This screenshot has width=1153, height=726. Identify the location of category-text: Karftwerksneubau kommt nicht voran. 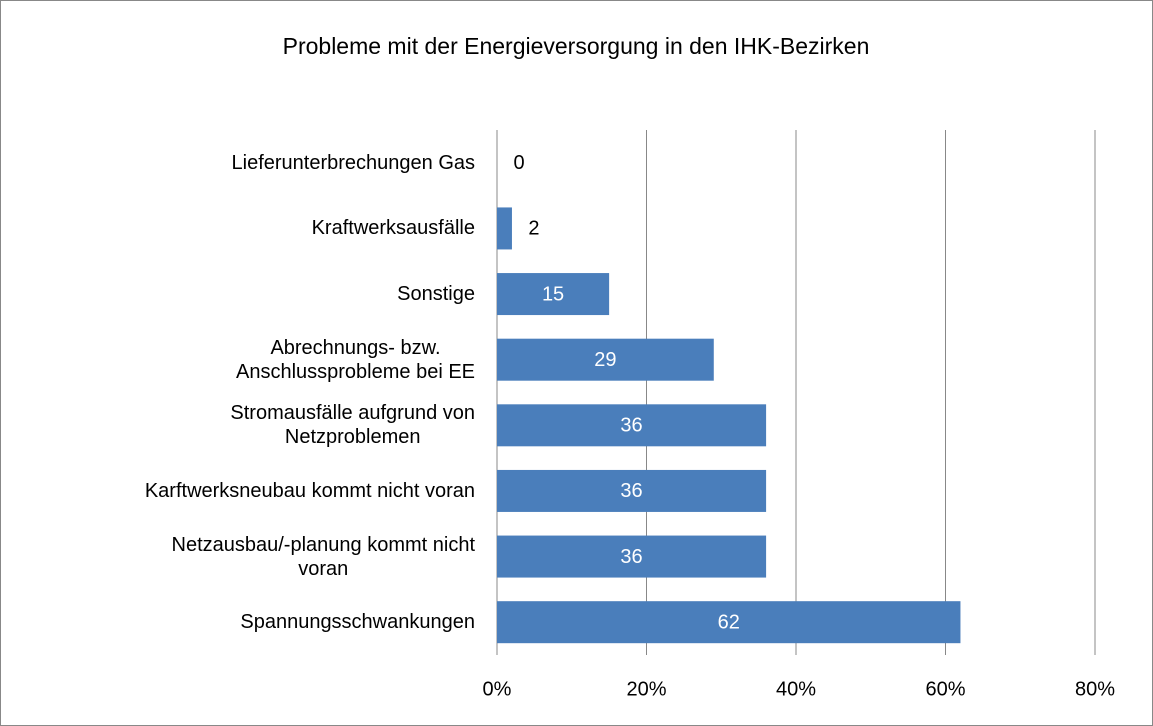
(309, 490).